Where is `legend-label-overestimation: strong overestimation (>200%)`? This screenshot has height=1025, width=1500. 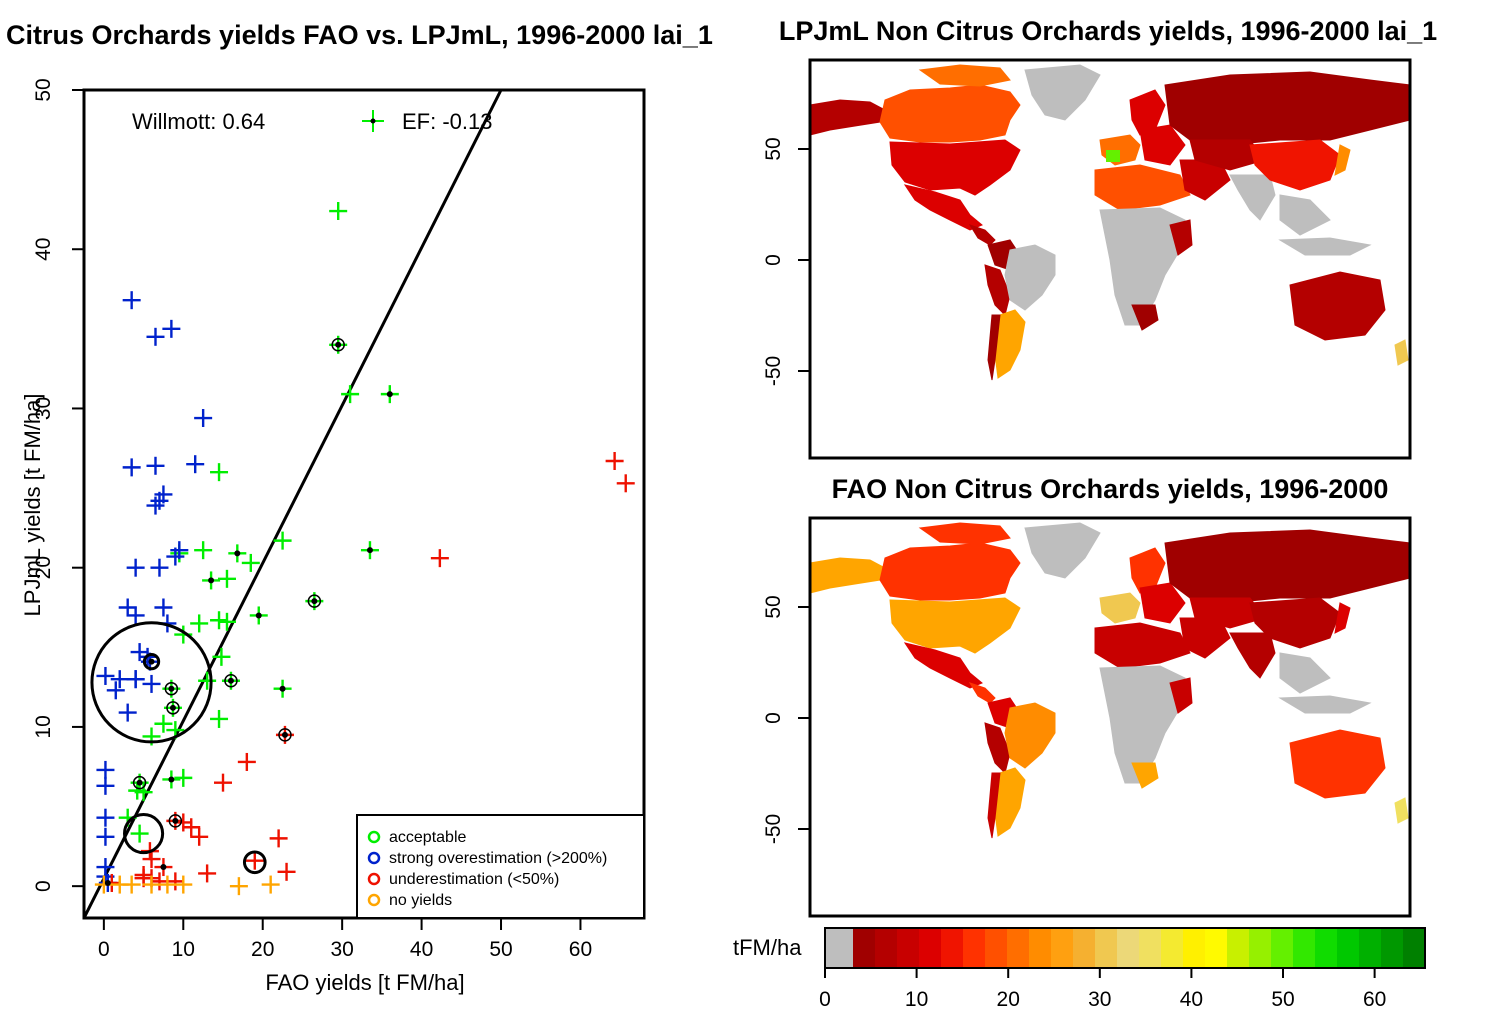 legend-label-overestimation: strong overestimation (>200%) is located at coordinates (498, 858).